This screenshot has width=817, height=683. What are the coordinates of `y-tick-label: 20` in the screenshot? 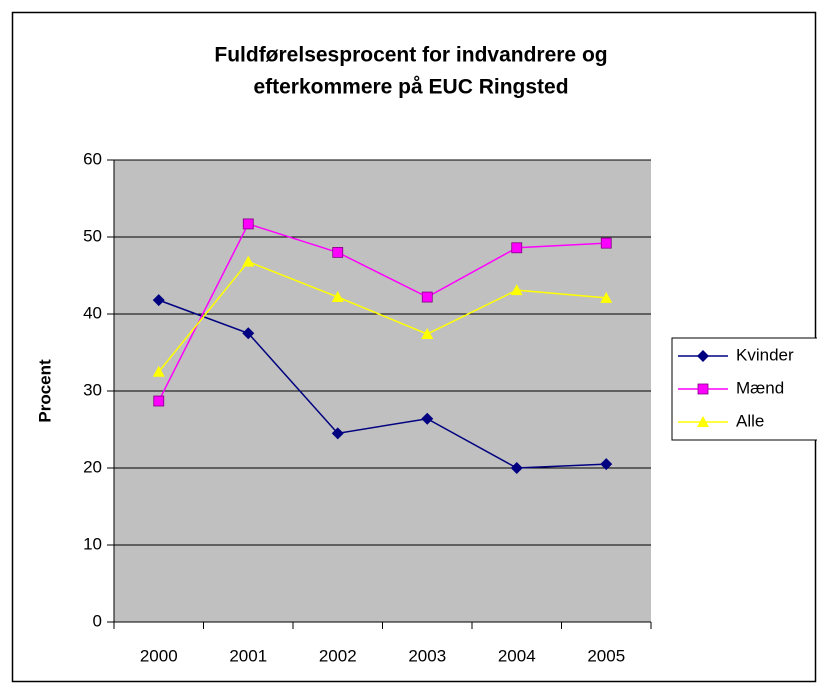 It's located at (92, 466).